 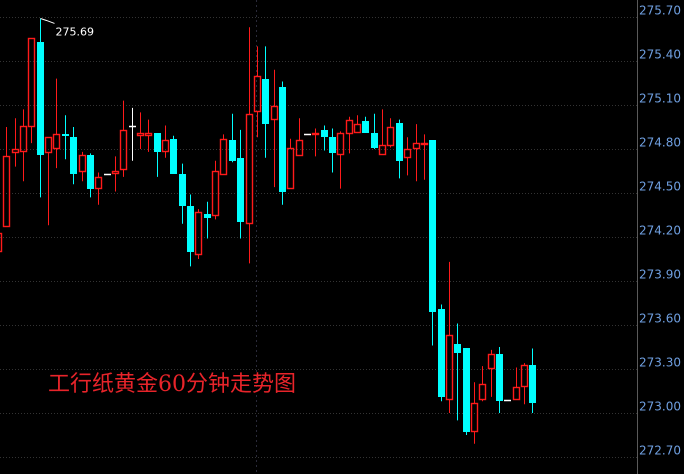 What do you see at coordinates (75, 31) in the screenshot?
I see `high-annotation-label: 275.69` at bounding box center [75, 31].